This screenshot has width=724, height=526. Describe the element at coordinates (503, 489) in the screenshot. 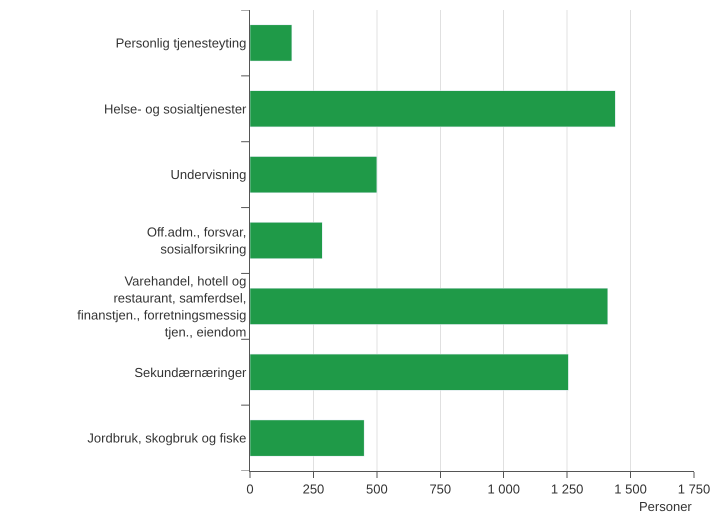

I see `x-tick-label: 1 000` at that location.